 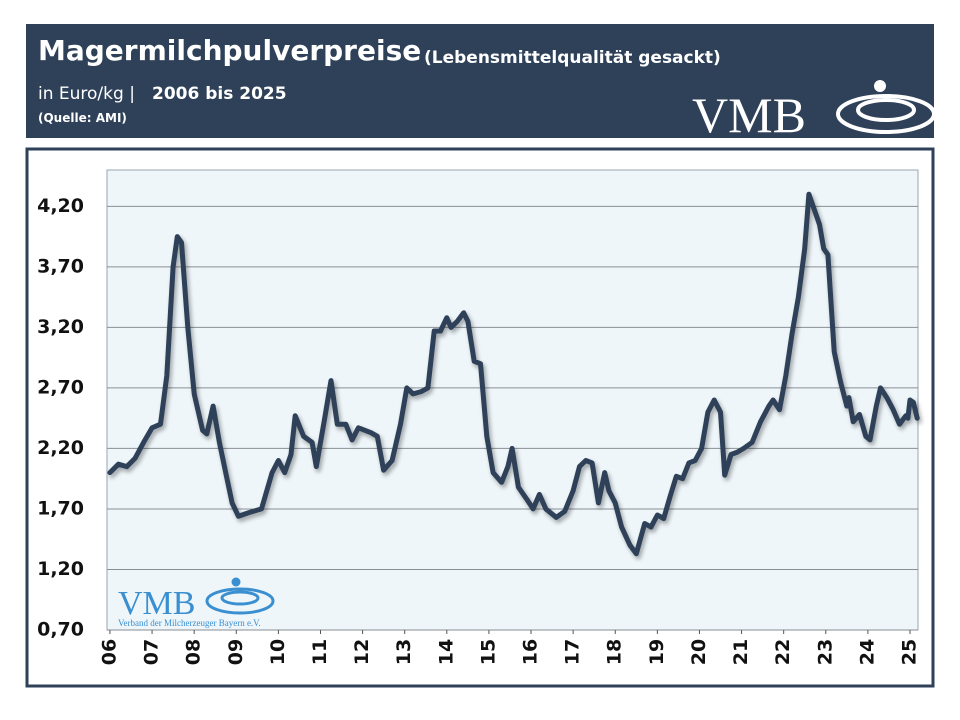 I want to click on x-tick-label: 20, so click(x=699, y=652).